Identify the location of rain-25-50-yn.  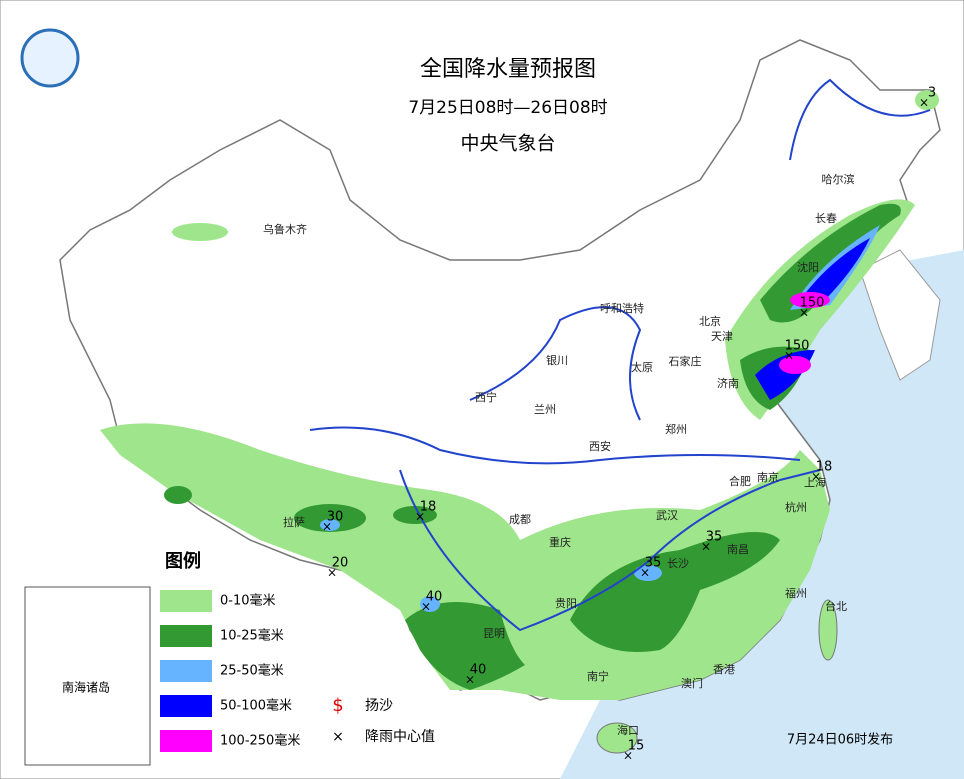
(430, 604).